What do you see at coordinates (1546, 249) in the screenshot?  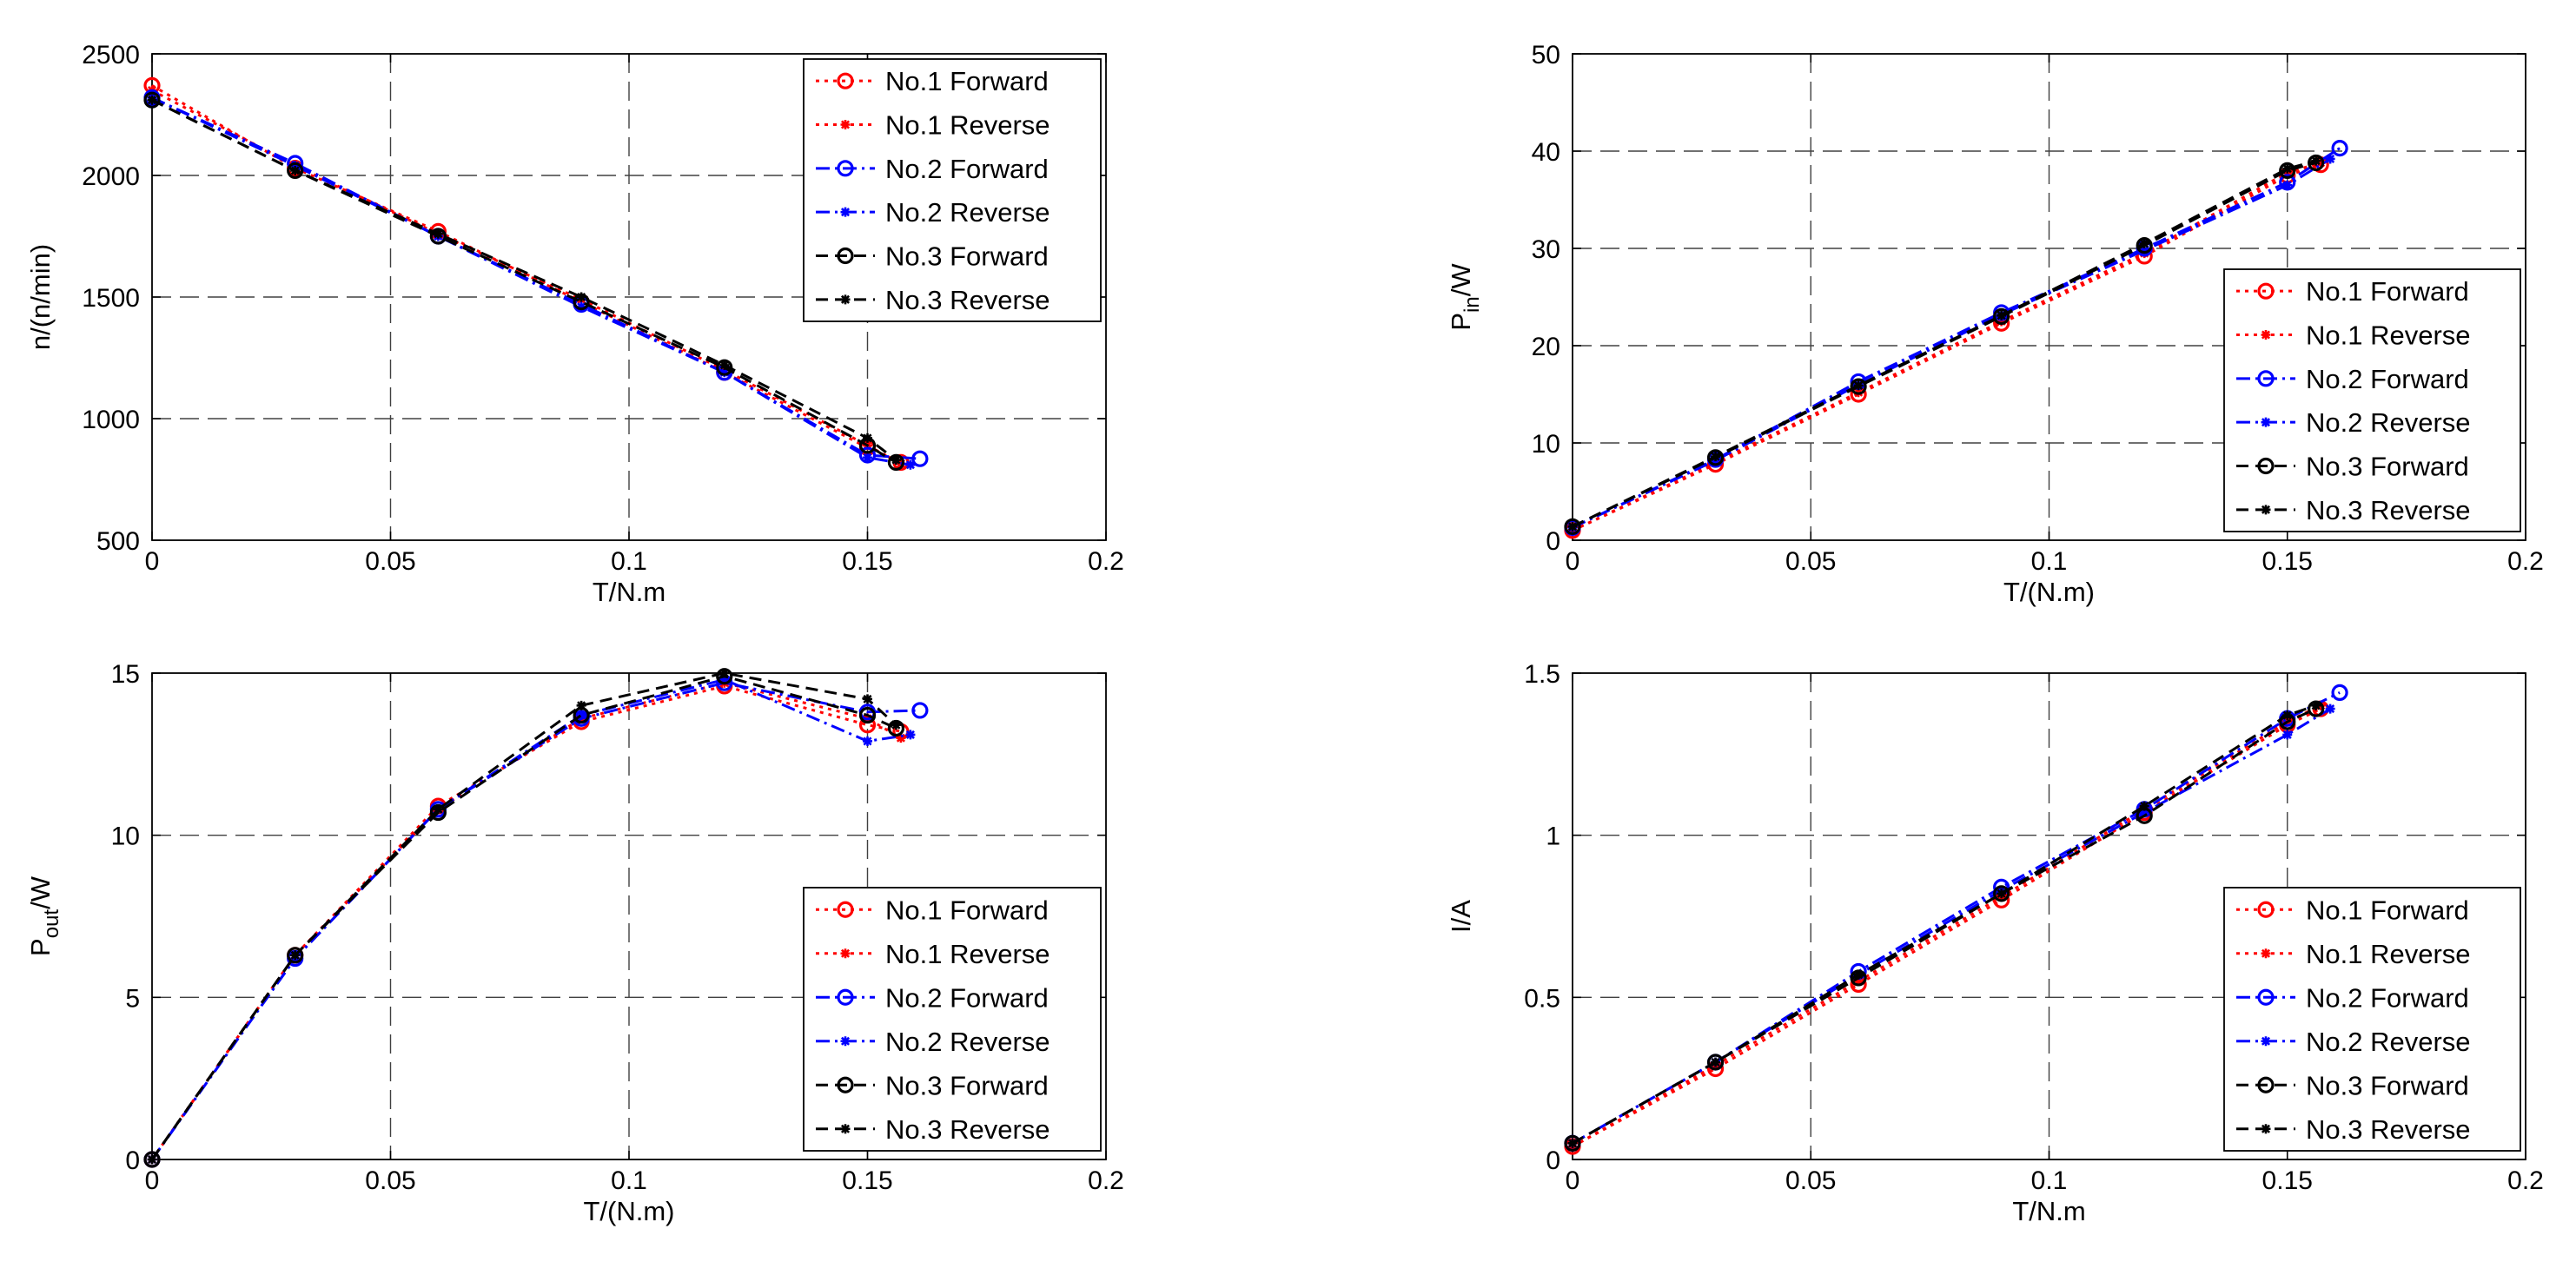 I see `y-tick-label: 30` at bounding box center [1546, 249].